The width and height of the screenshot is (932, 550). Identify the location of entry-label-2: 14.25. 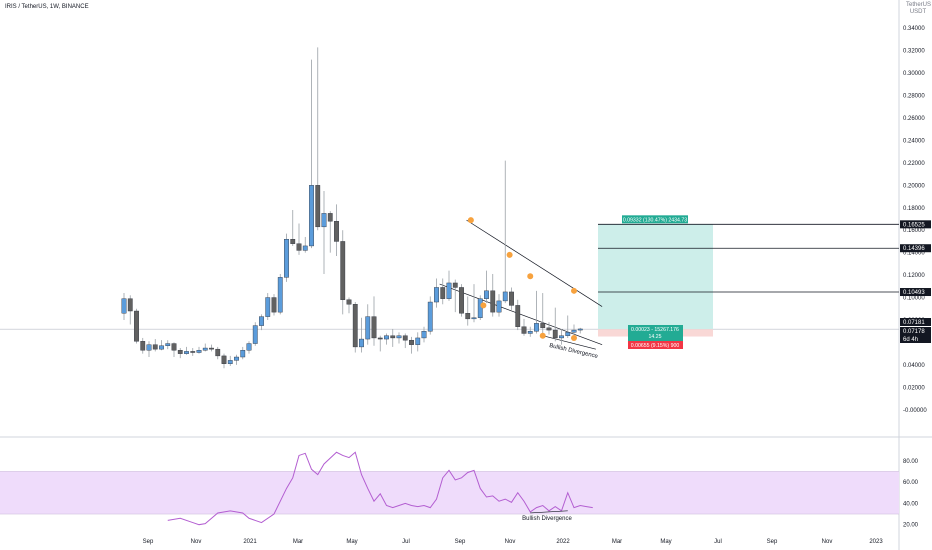
(655, 337).